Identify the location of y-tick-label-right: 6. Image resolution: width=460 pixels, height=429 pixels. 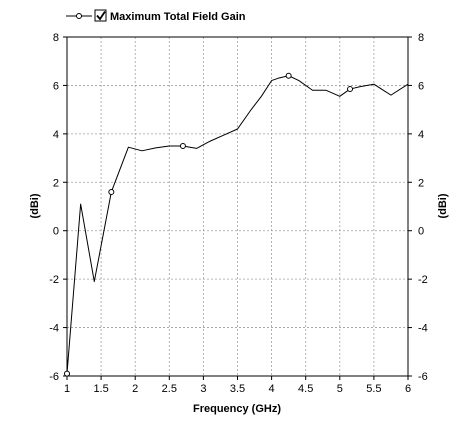
(421, 86).